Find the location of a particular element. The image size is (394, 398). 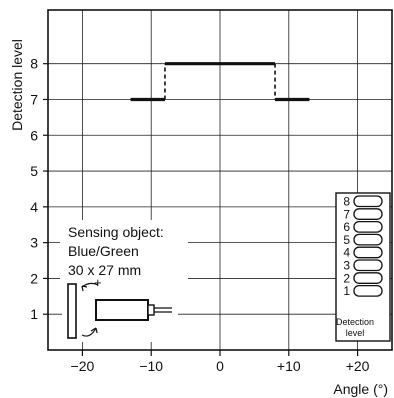

y-tick-label: 6 is located at coordinates (34, 135).